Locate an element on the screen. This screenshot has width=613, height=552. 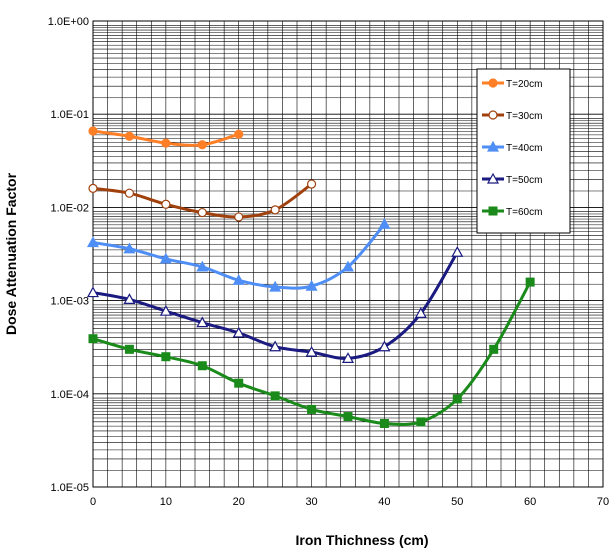
legend-label: T=40cm is located at coordinates (524, 148).